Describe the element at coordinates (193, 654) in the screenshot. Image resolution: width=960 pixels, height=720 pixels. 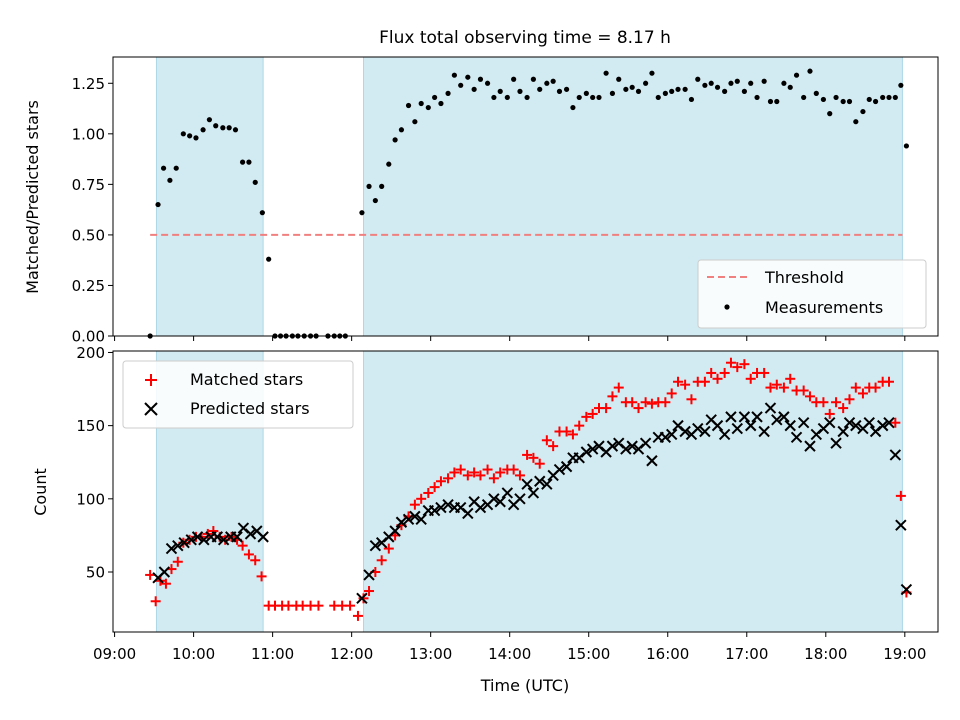
I see `x-tick-label: 10:00` at that location.